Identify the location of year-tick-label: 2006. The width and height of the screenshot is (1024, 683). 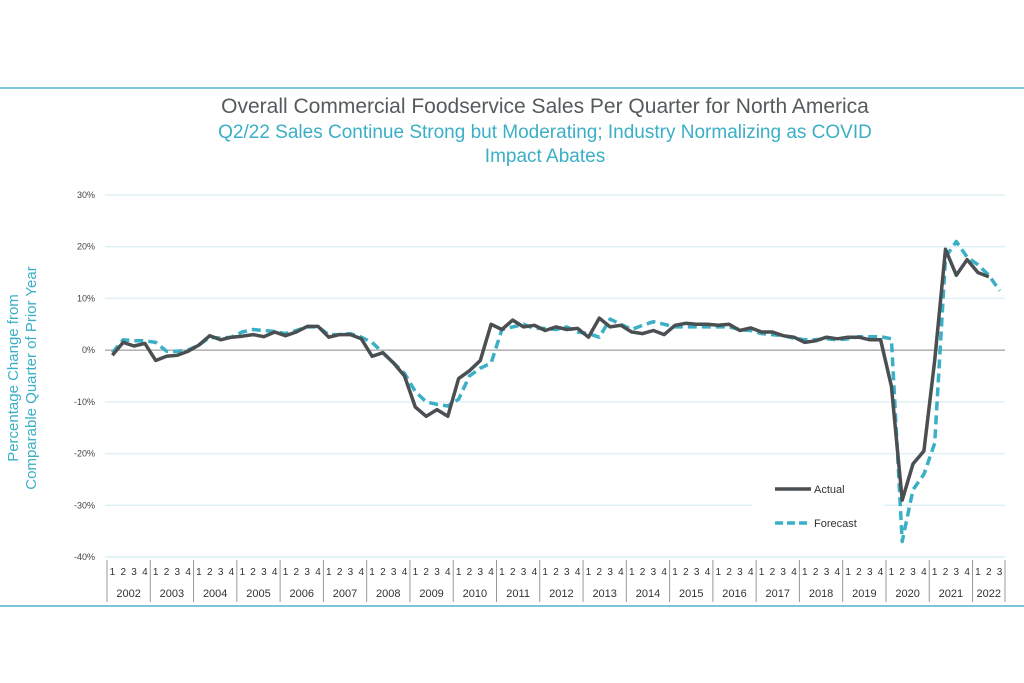
(302, 594).